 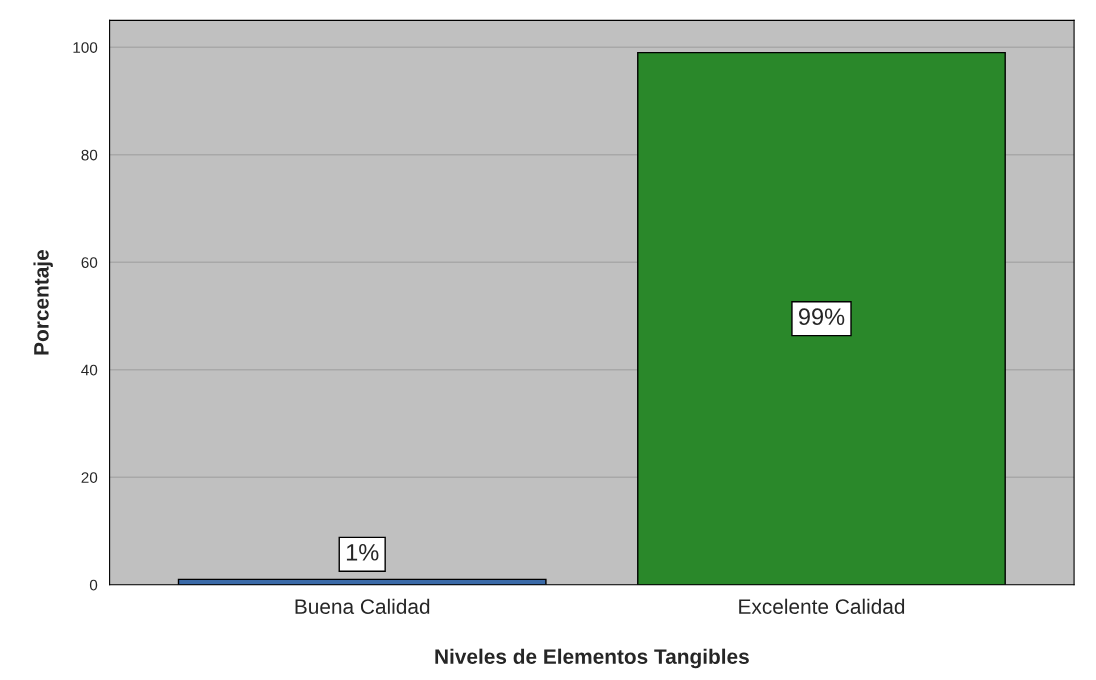 What do you see at coordinates (362, 552) in the screenshot?
I see `data-label: 1%` at bounding box center [362, 552].